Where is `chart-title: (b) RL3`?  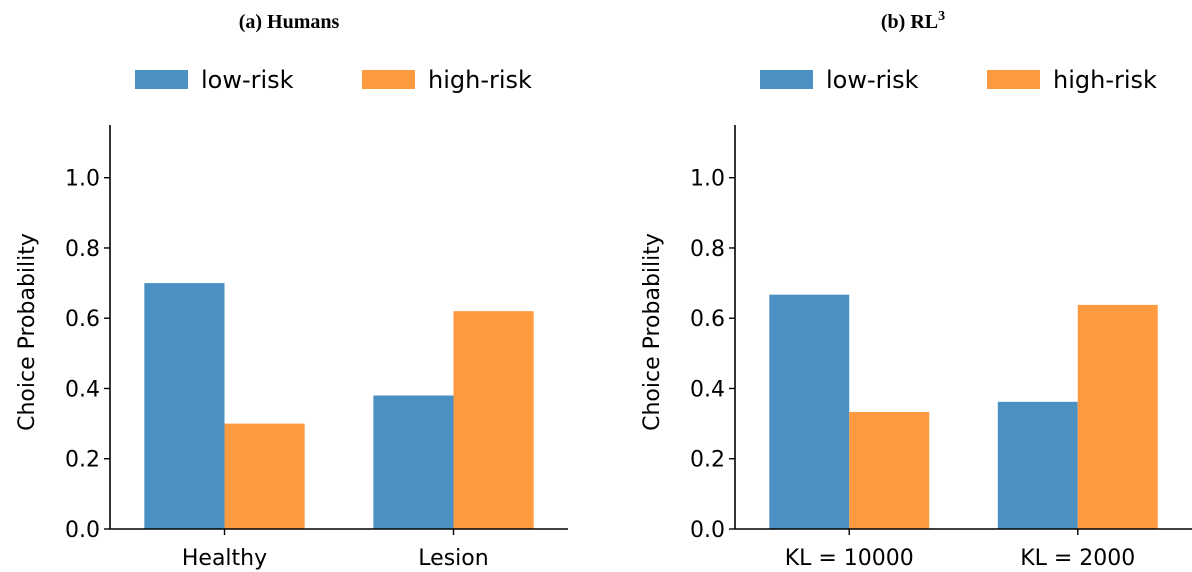 chart-title: (b) RL3 is located at coordinates (913, 21).